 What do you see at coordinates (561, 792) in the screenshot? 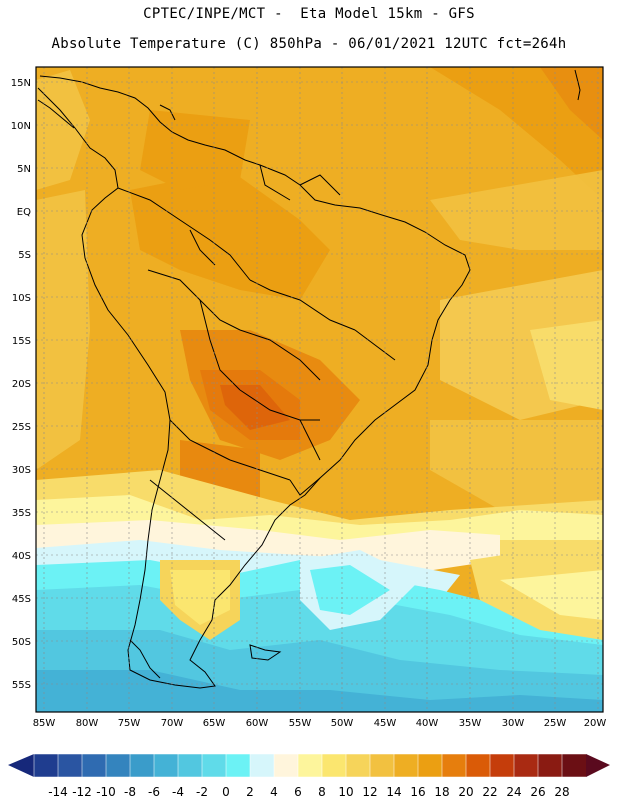
I see `colorbar-label: 28` at bounding box center [561, 792].